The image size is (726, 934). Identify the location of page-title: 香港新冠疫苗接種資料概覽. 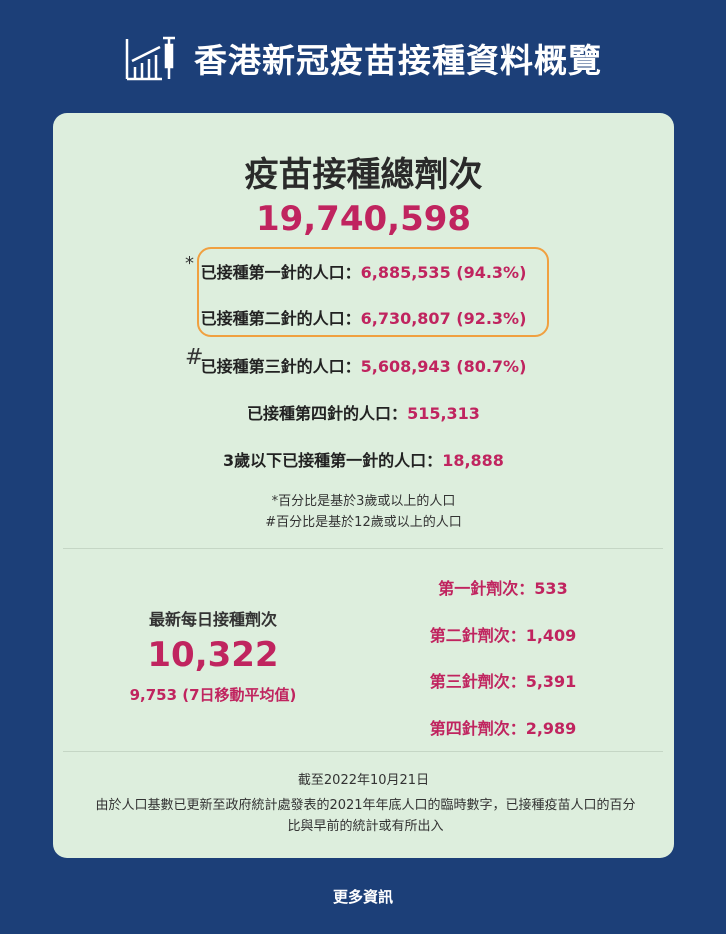
(398, 60).